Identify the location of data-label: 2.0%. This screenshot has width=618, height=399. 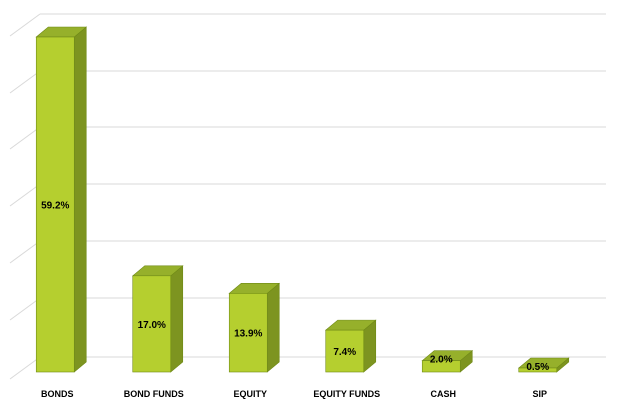
(441, 360).